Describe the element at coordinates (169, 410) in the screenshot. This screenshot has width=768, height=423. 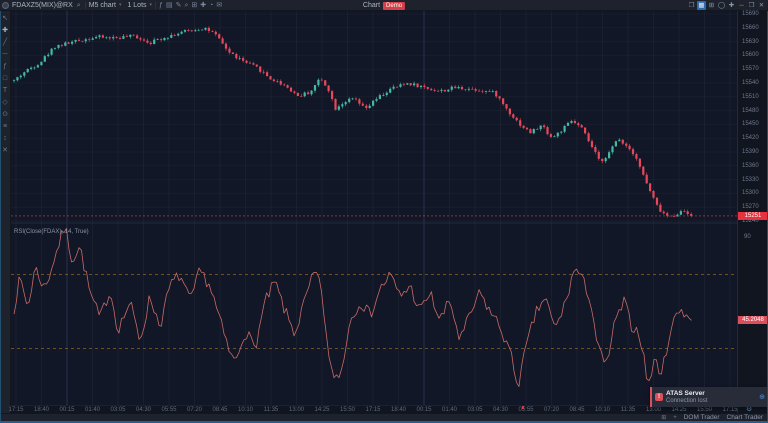
I see `time-axis-label: 05:55` at that location.